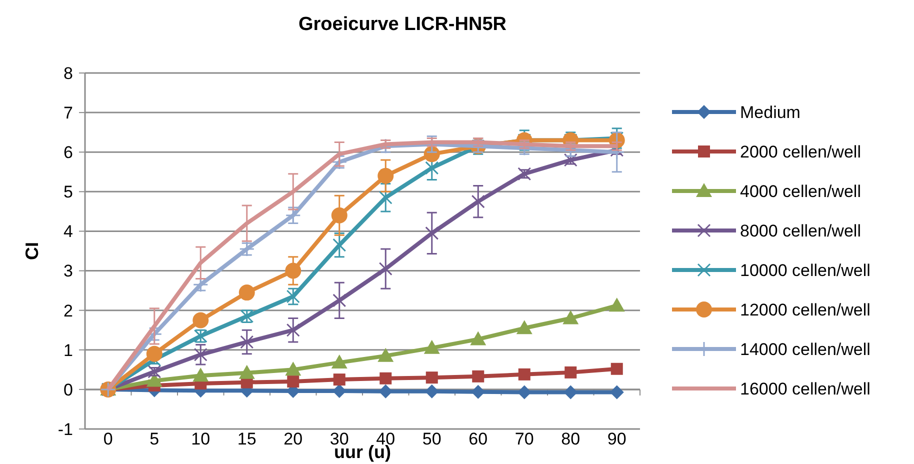 The height and width of the screenshot is (464, 914). What do you see at coordinates (293, 439) in the screenshot?
I see `x-tick-label: 20` at bounding box center [293, 439].